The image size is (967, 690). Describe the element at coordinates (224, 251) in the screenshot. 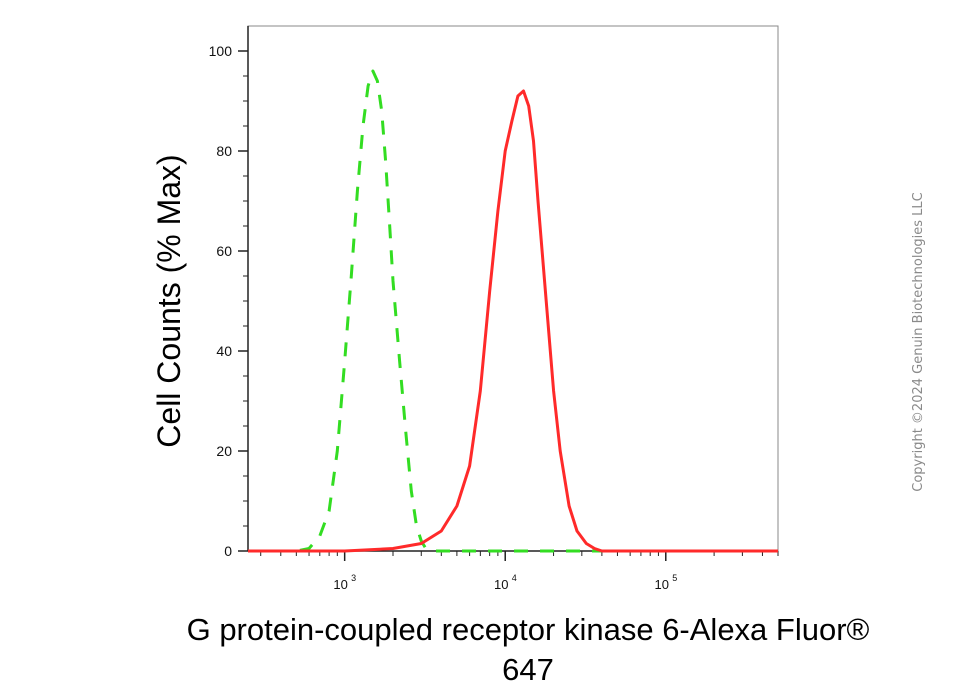

I see `y-tick-label: 60` at that location.